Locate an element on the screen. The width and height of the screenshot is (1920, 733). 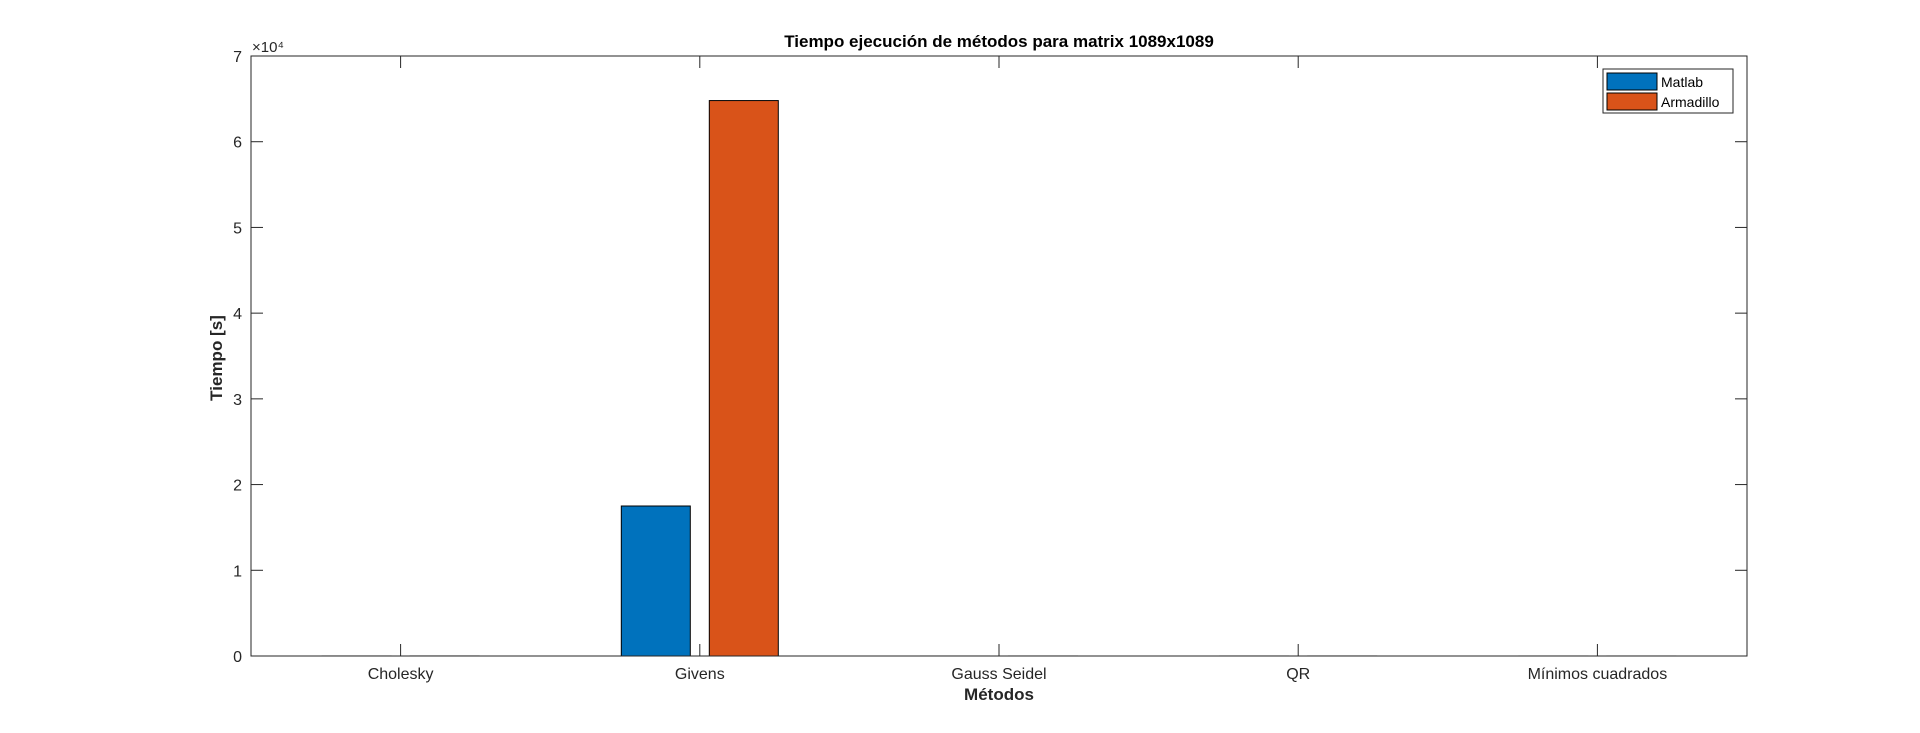
y-tick-label: 7 is located at coordinates (237, 57).